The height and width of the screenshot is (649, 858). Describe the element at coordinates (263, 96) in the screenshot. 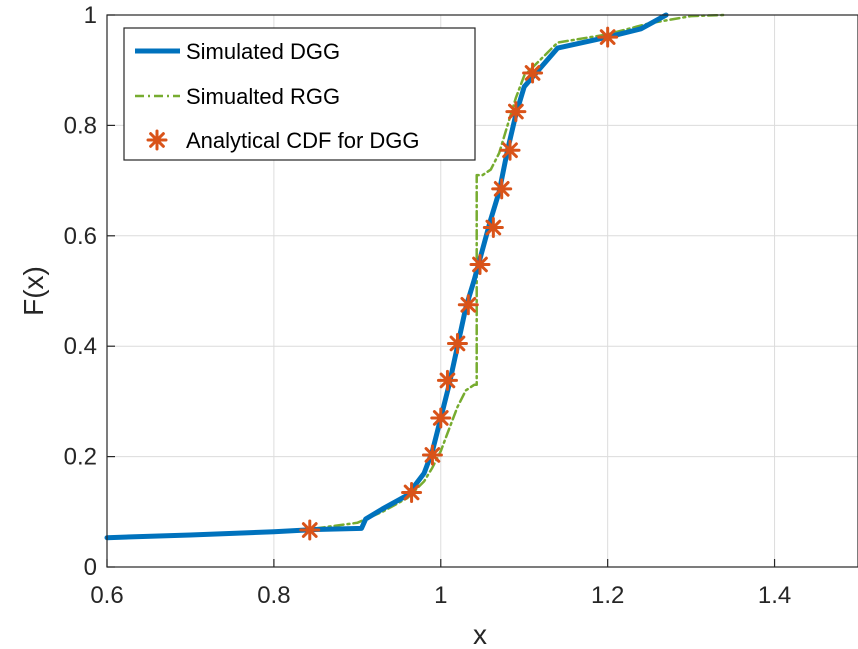

I see `legend-label-rgg: Simualted RGG` at that location.